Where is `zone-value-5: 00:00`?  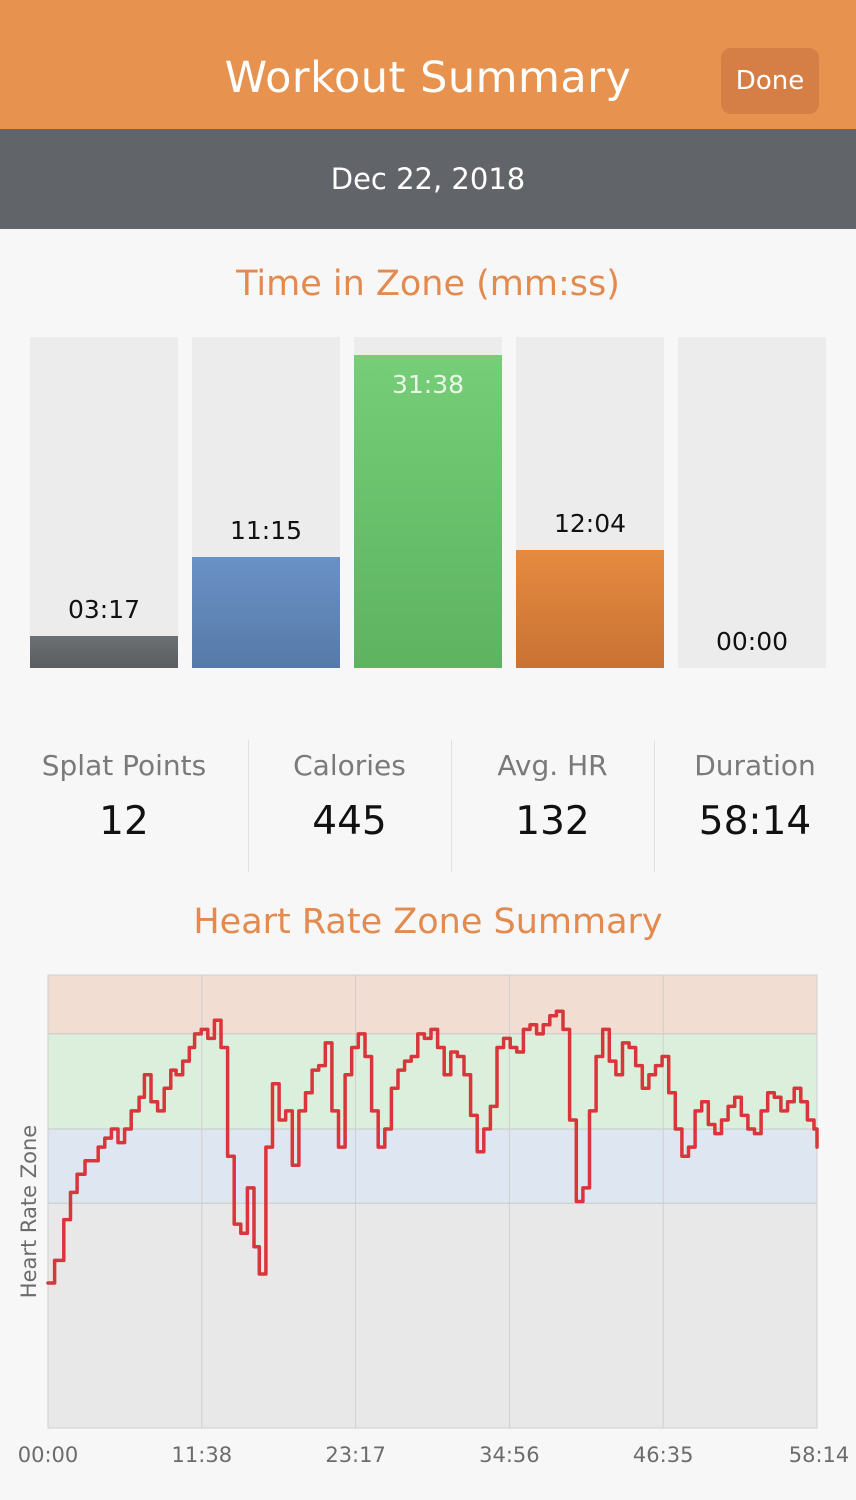
zone-value-5: 00:00 is located at coordinates (752, 641).